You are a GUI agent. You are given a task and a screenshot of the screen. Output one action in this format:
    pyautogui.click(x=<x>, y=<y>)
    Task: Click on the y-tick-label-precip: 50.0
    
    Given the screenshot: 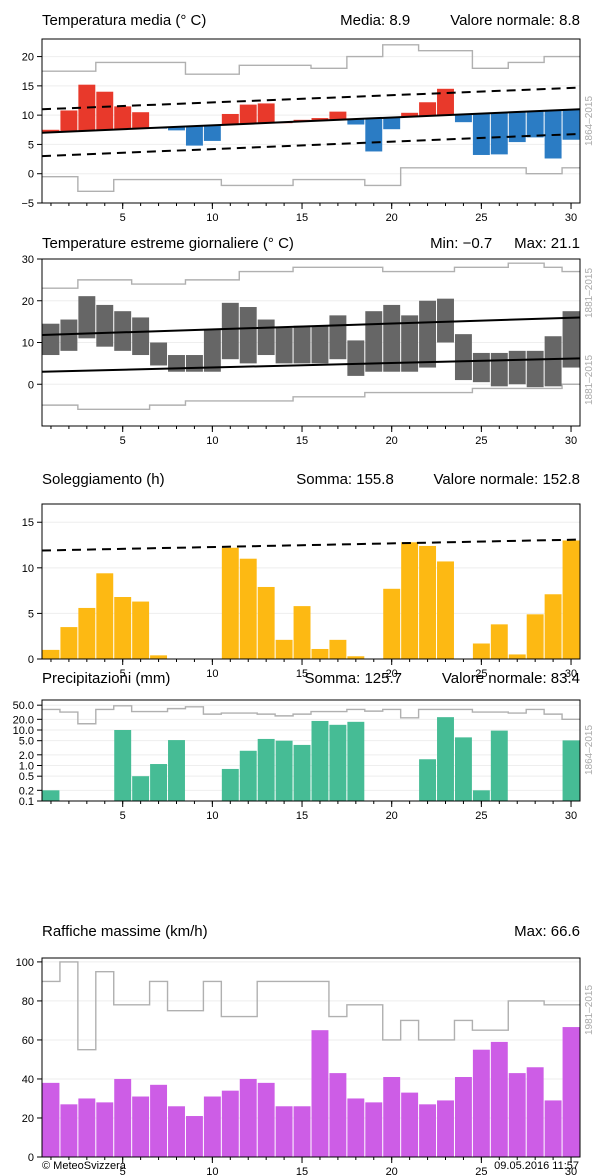 What is the action you would take?
    pyautogui.click(x=23, y=706)
    